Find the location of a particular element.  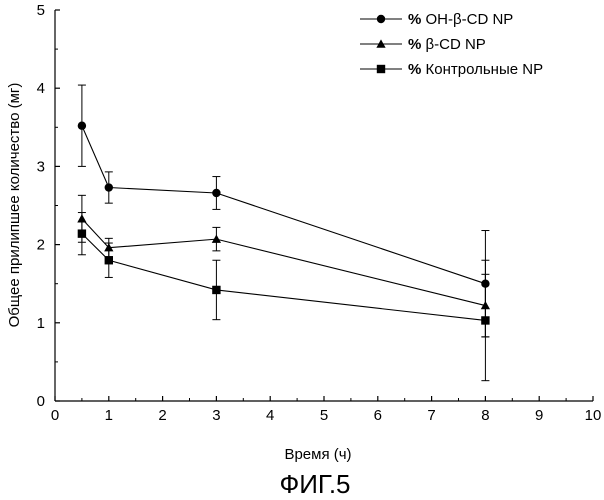

x-tick-label: 10 is located at coordinates (593, 415).